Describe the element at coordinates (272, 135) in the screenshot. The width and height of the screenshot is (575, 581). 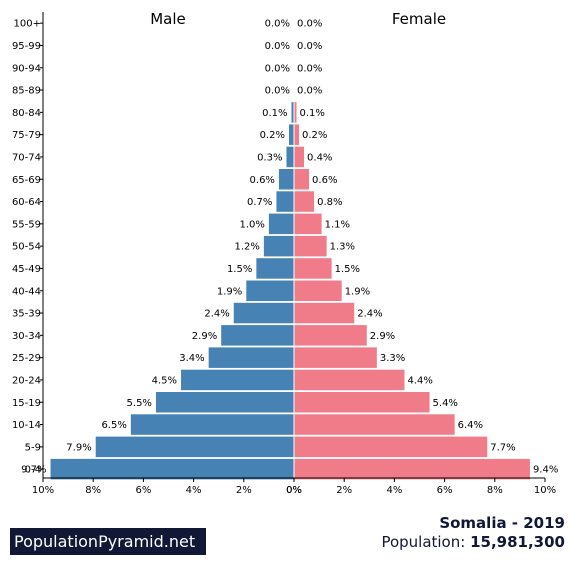
I see `male-value-label: 0.2%` at that location.